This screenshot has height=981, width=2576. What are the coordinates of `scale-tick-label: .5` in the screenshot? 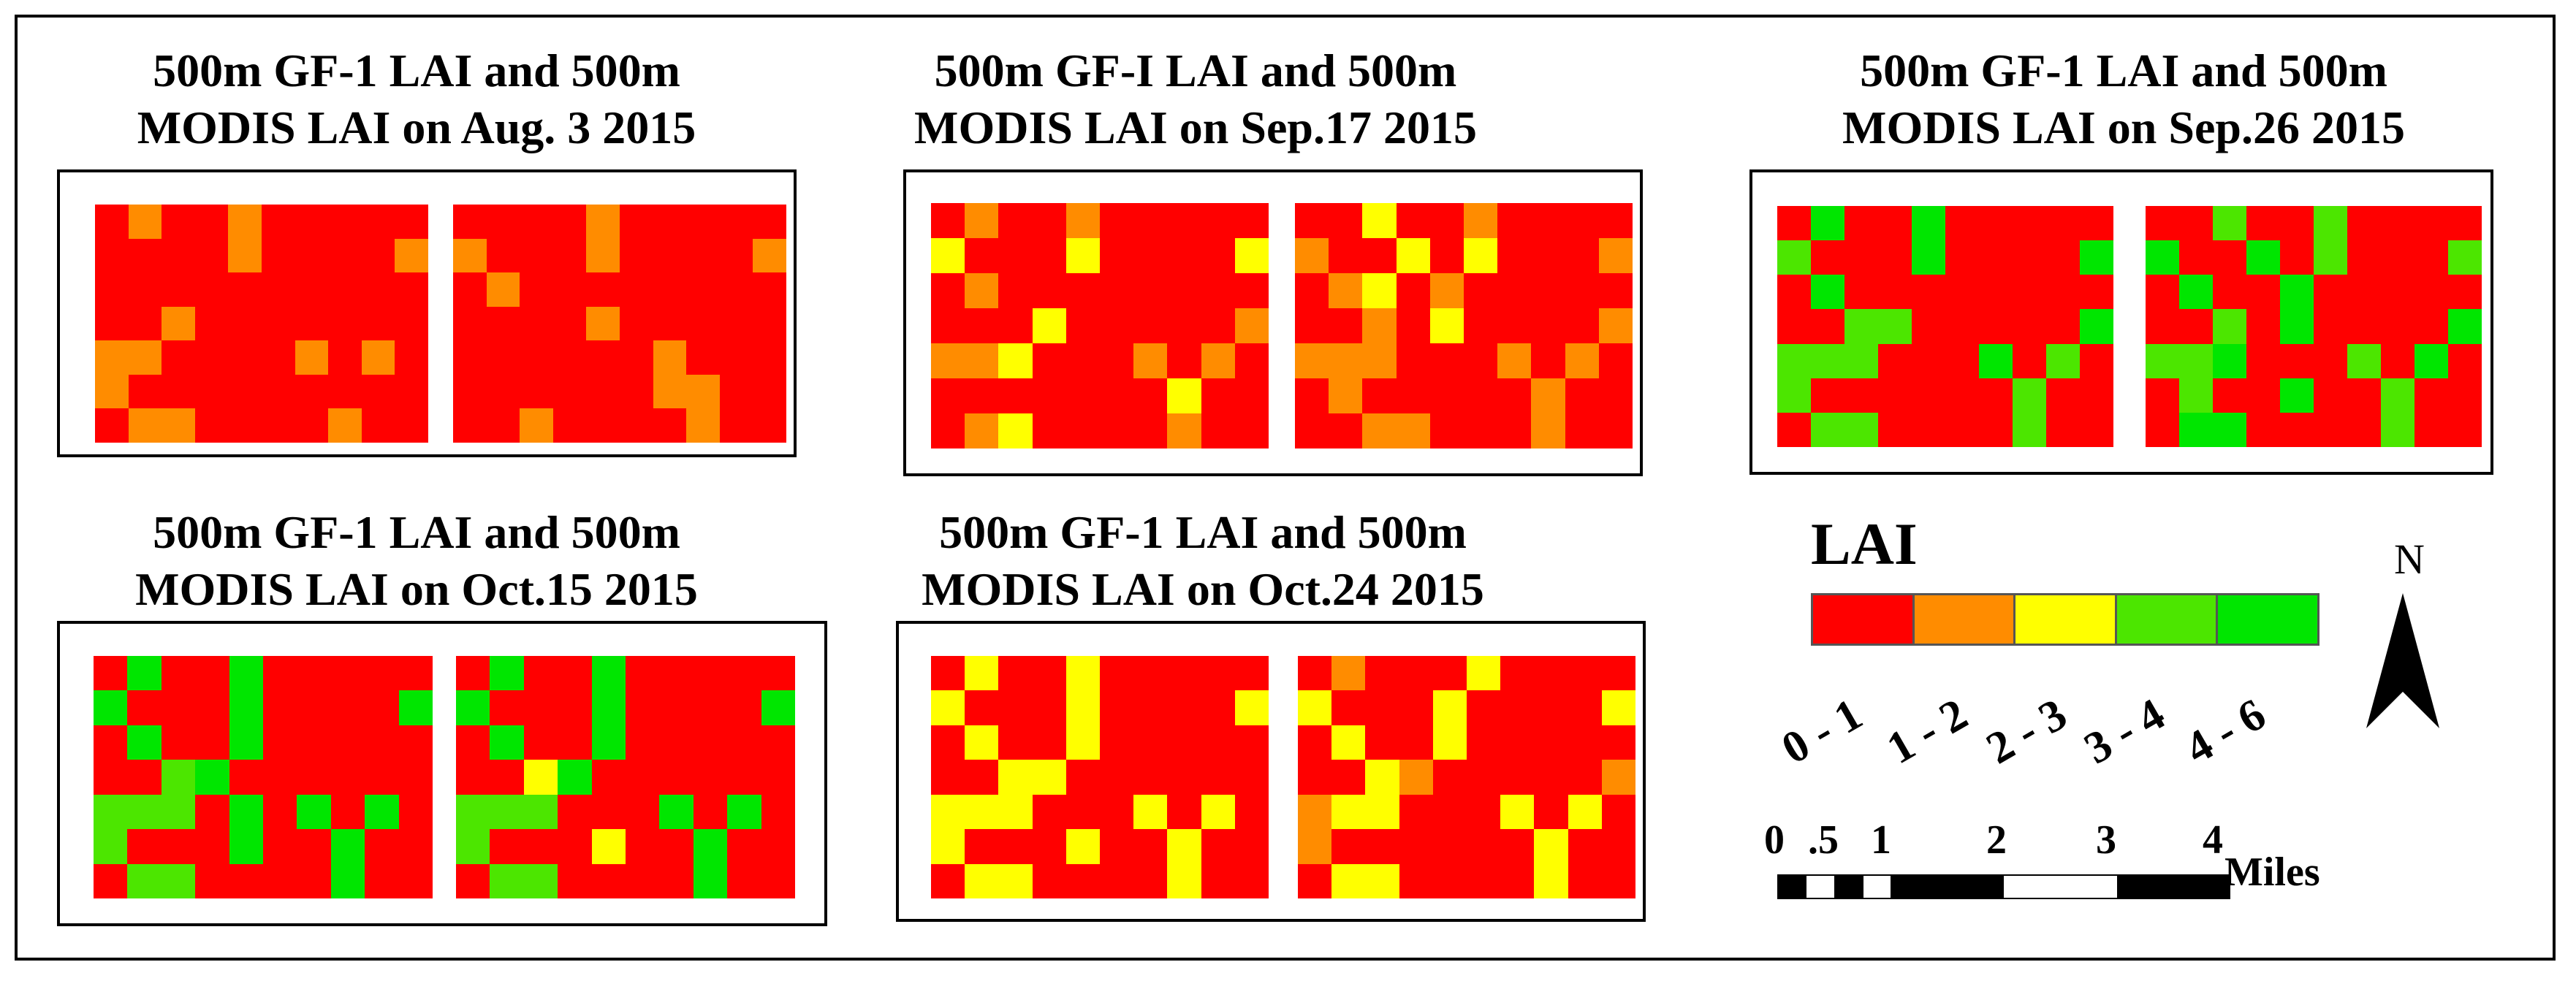 It's located at (1823, 840).